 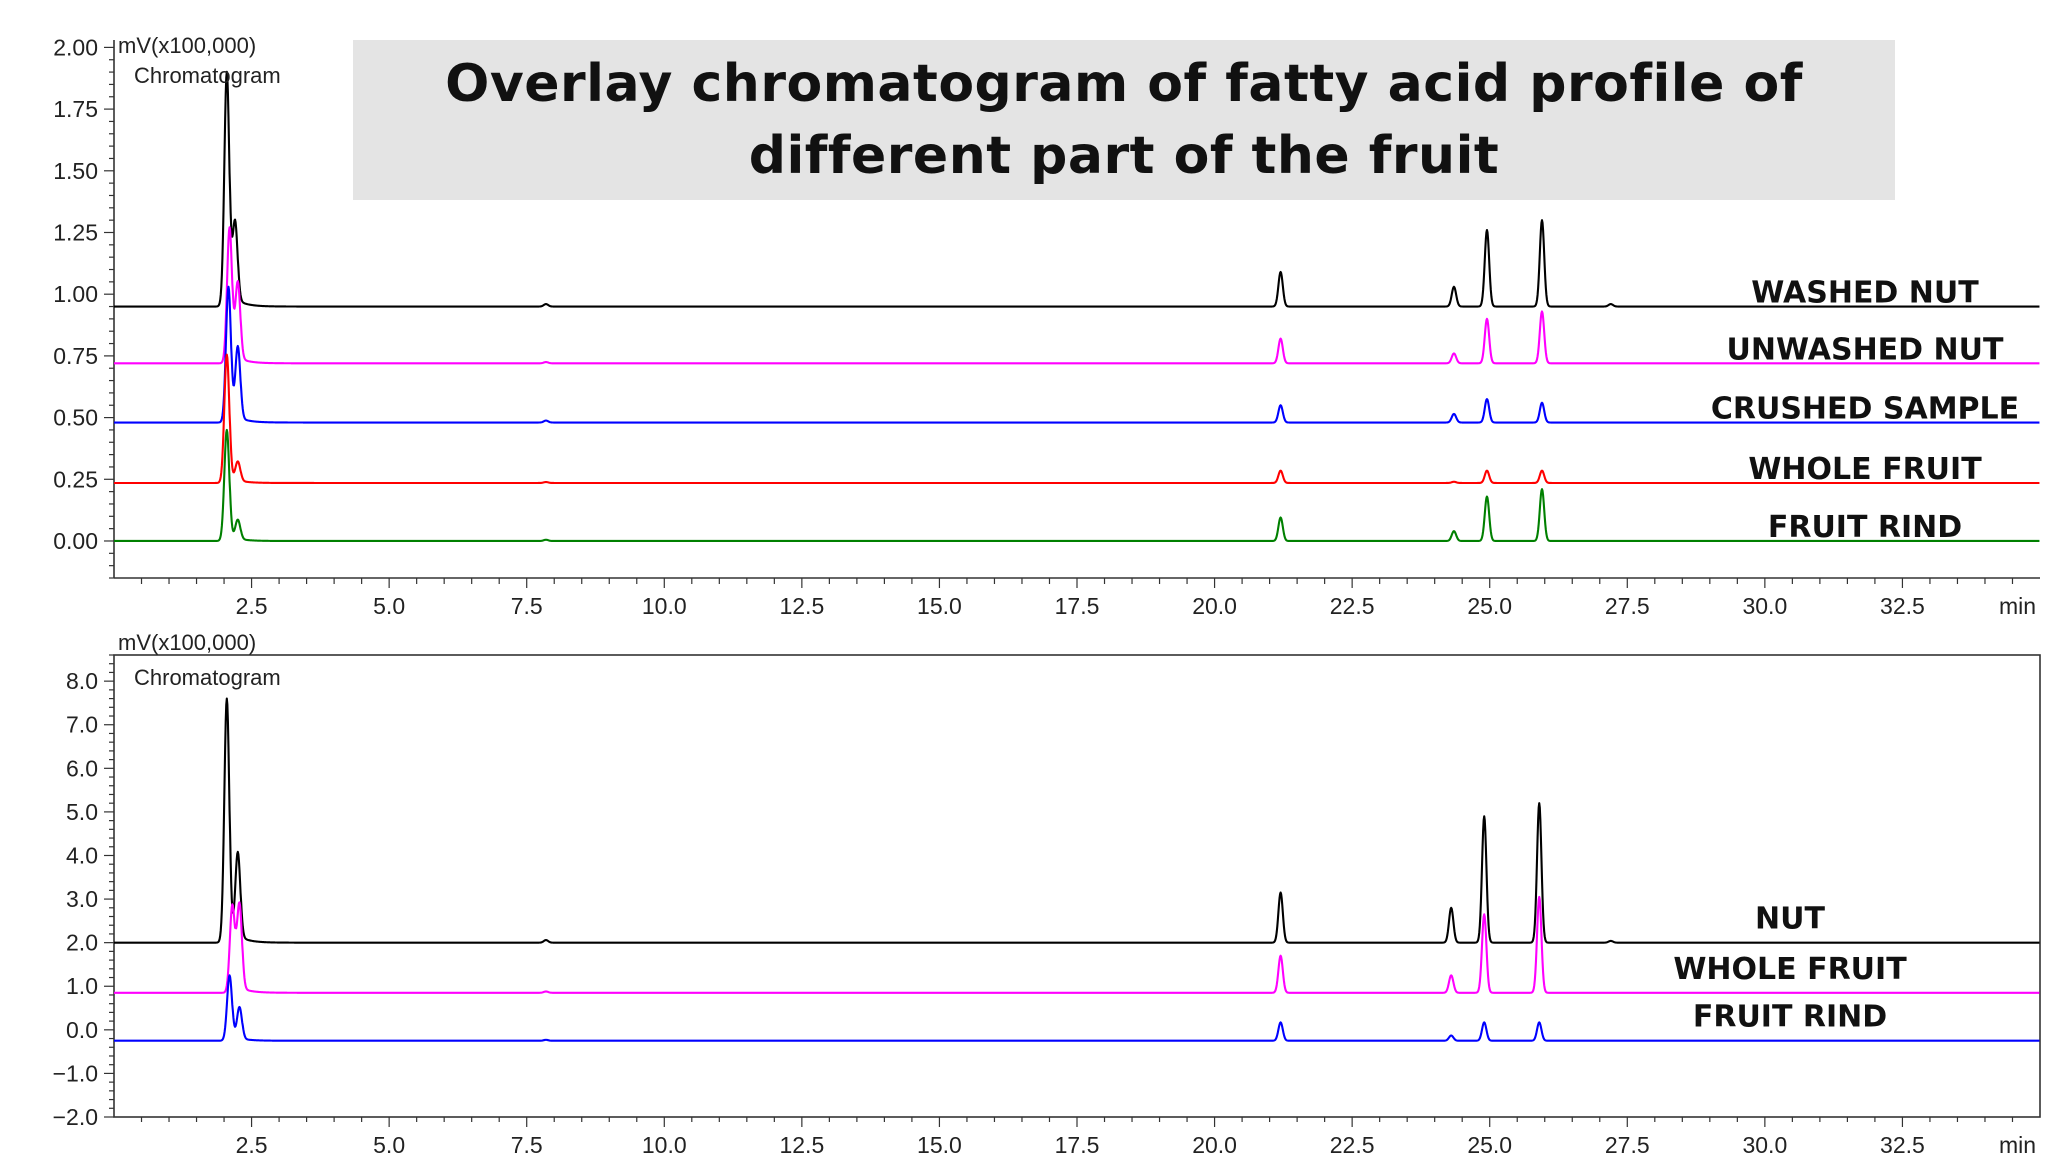 I want to click on y-tick-label: 6.0, so click(x=82, y=768).